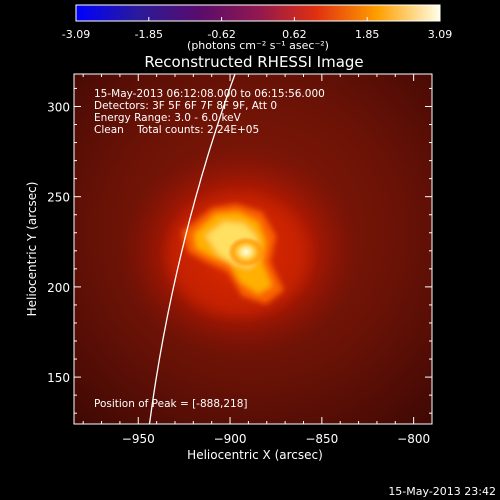 This screenshot has width=500, height=500. What do you see at coordinates (413, 439) in the screenshot?
I see `x-tick-label: −800` at bounding box center [413, 439].